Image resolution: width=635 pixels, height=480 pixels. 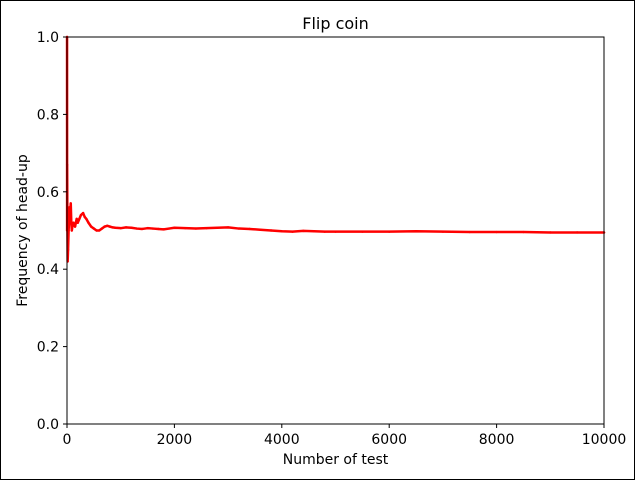 I want to click on y-tick-label: 0.8, so click(x=48, y=115).